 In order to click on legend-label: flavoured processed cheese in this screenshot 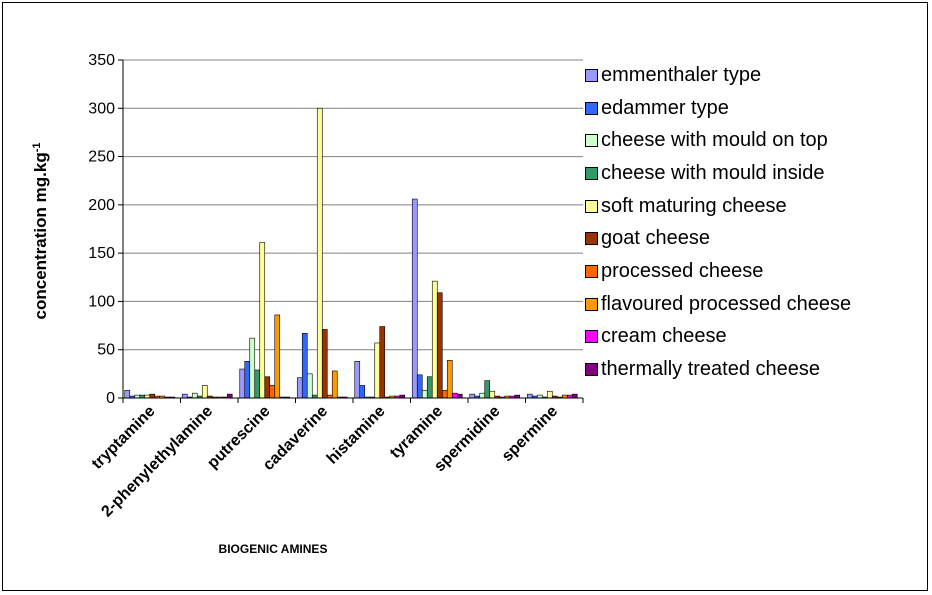, I will do `click(726, 303)`.